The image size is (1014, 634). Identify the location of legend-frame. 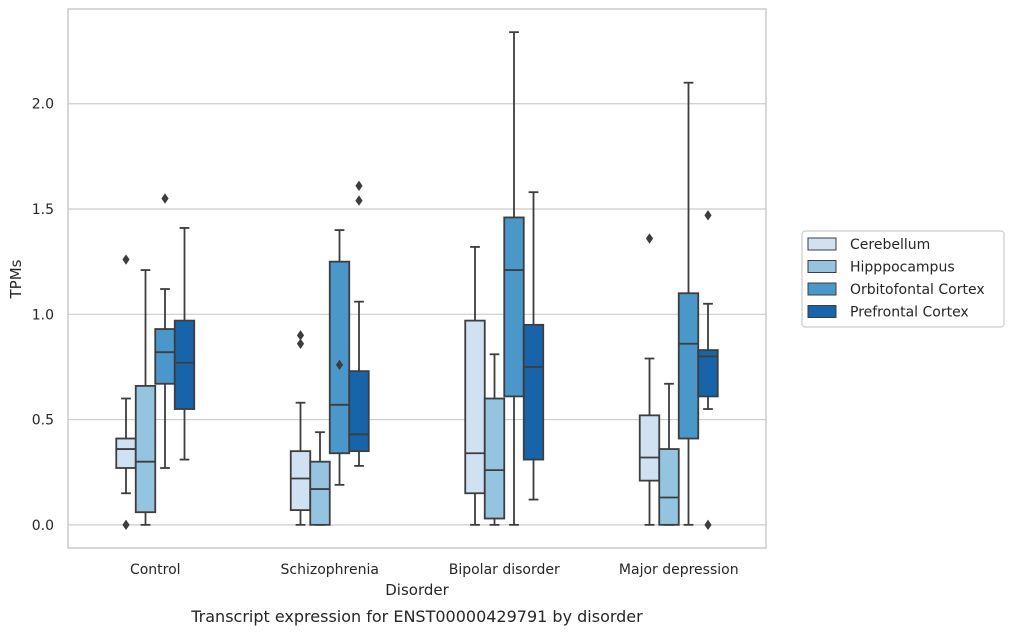
(903, 279).